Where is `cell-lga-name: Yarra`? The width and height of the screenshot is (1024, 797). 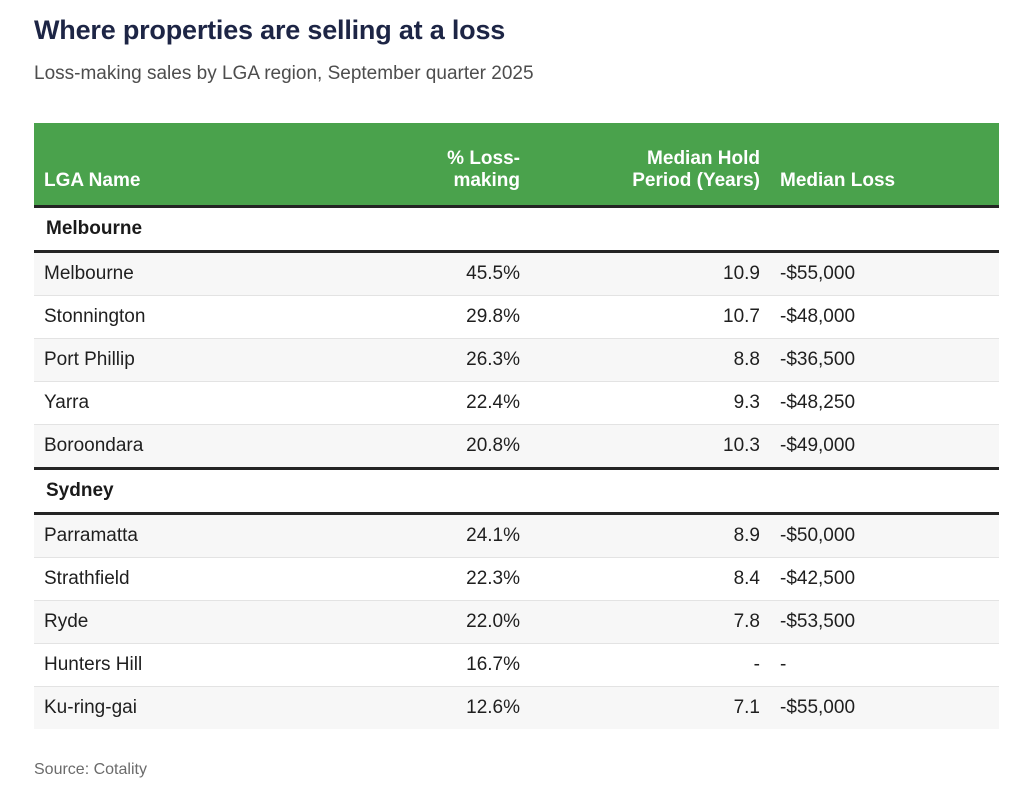
cell-lga-name: Yarra is located at coordinates (207, 403).